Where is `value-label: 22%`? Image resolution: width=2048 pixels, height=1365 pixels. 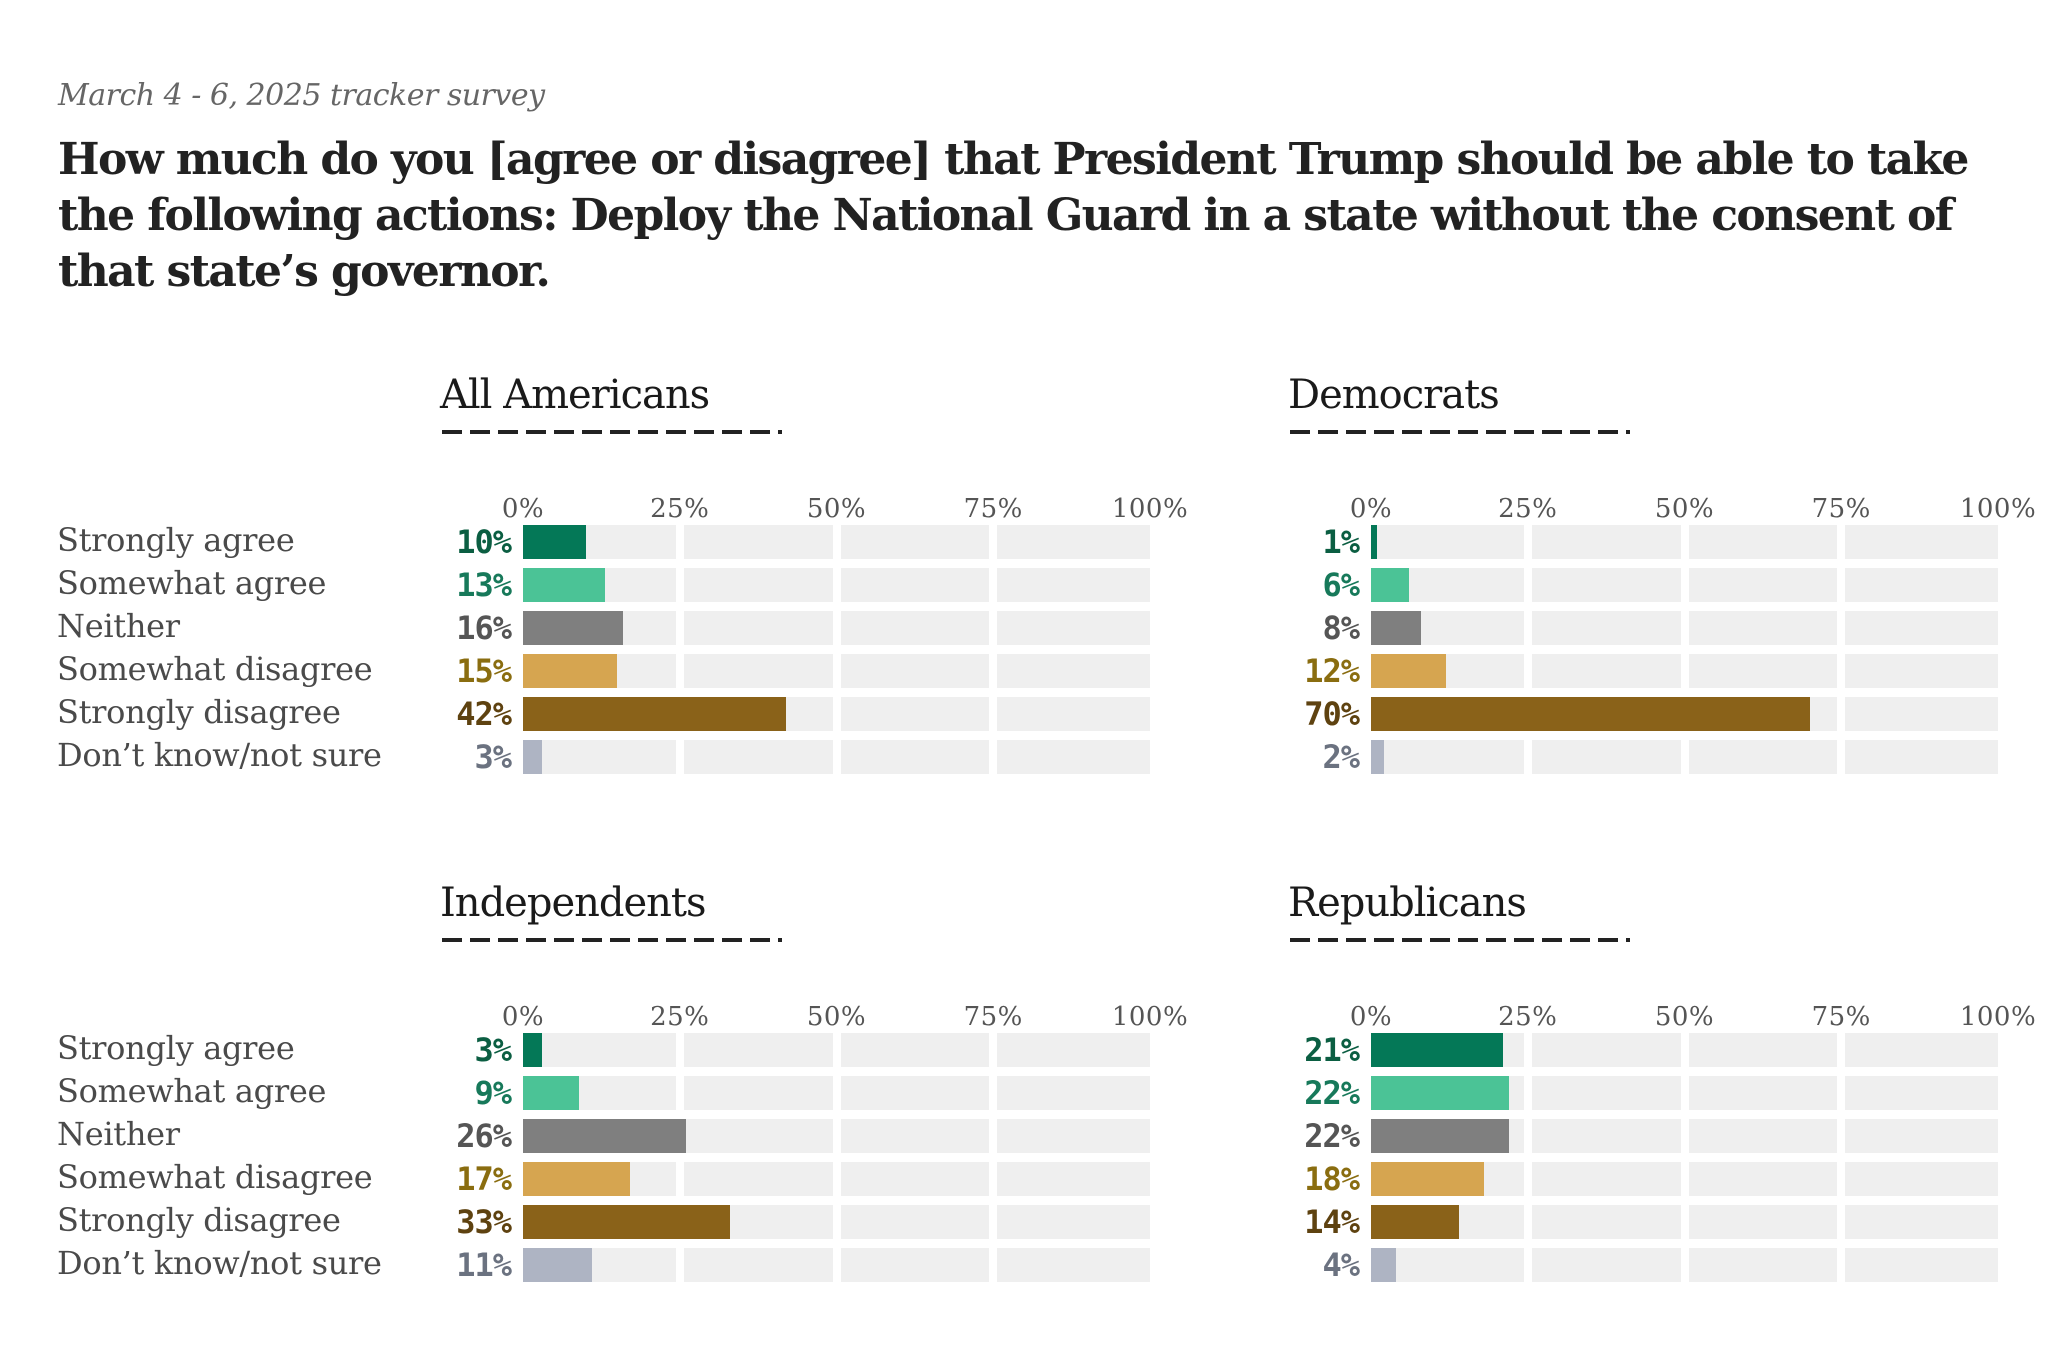
value-label: 22% is located at coordinates (1332, 1093).